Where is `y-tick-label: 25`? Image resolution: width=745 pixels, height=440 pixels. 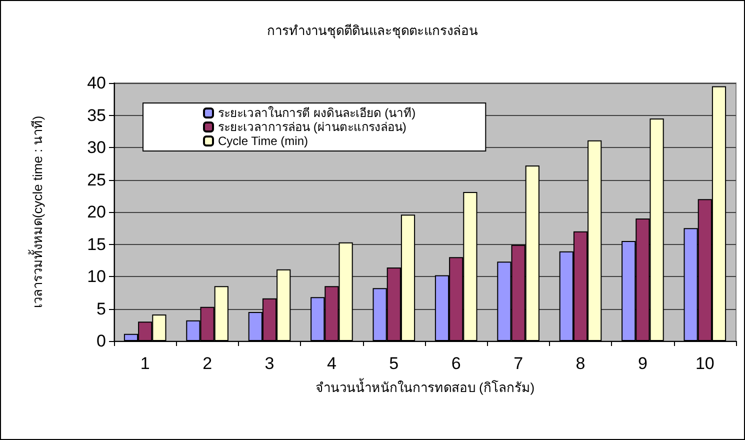
y-tick-label: 25 is located at coordinates (96, 180).